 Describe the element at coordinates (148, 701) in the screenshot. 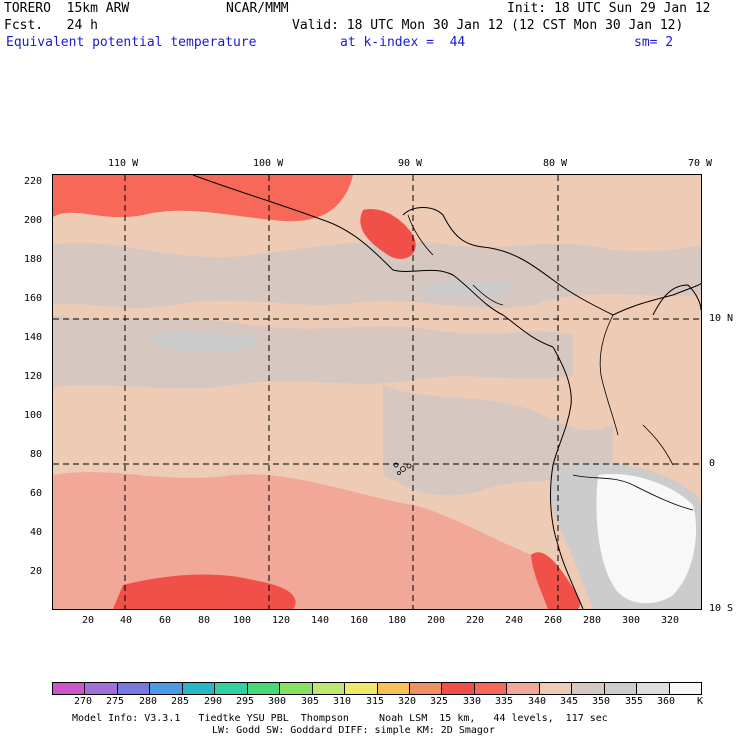

I see `cb-label-280: 280` at that location.